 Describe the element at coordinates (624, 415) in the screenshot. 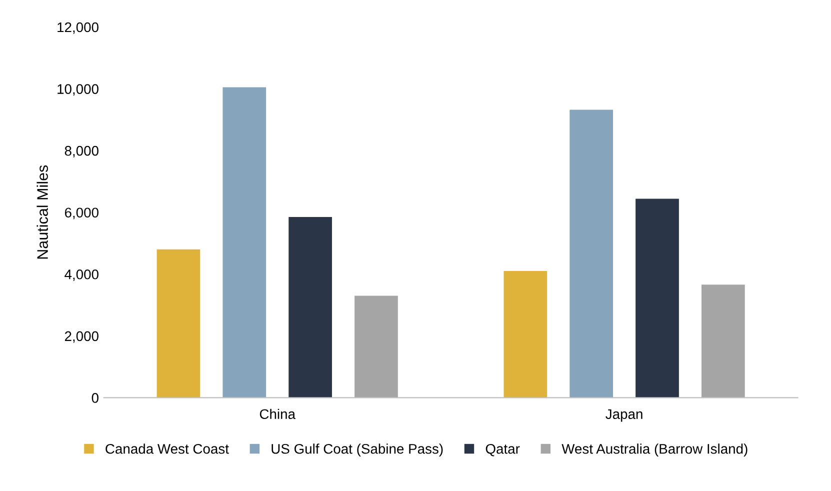

I see `x-tick-label: Japan` at that location.